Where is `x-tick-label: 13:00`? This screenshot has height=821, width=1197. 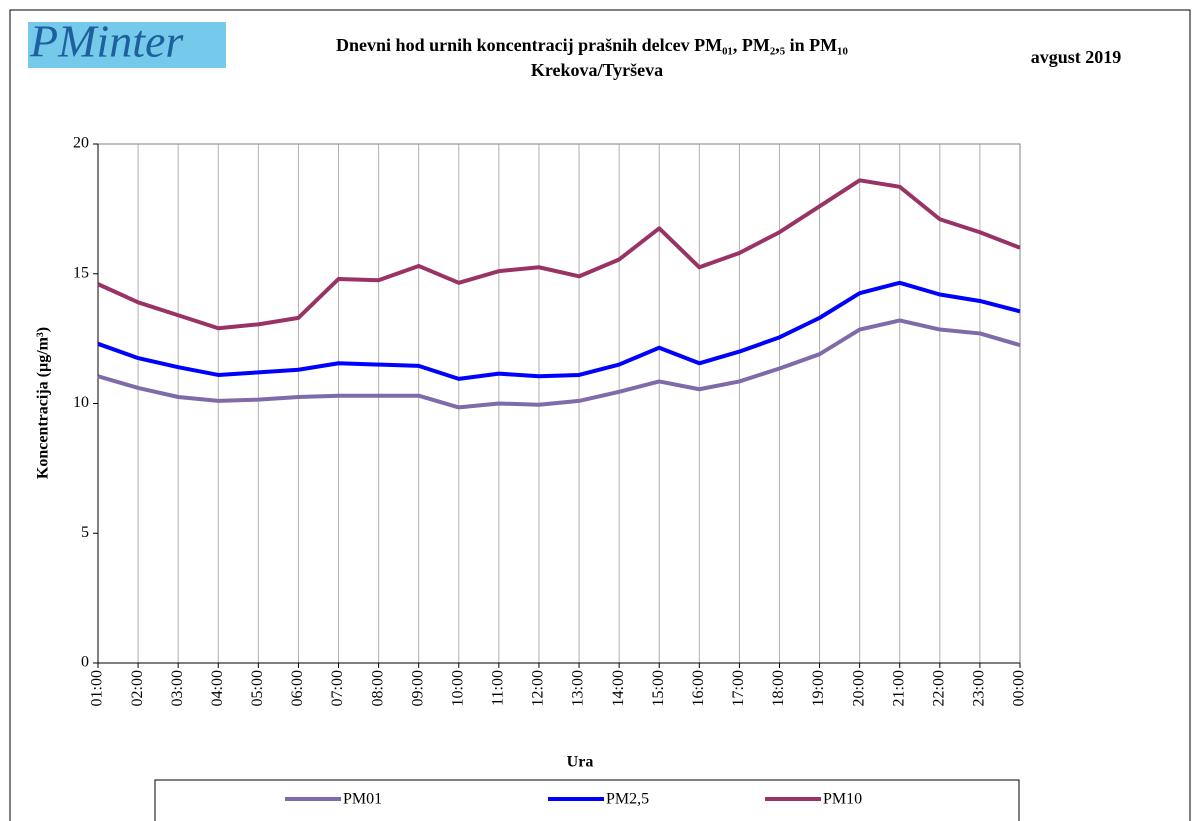 x-tick-label: 13:00 is located at coordinates (578, 688).